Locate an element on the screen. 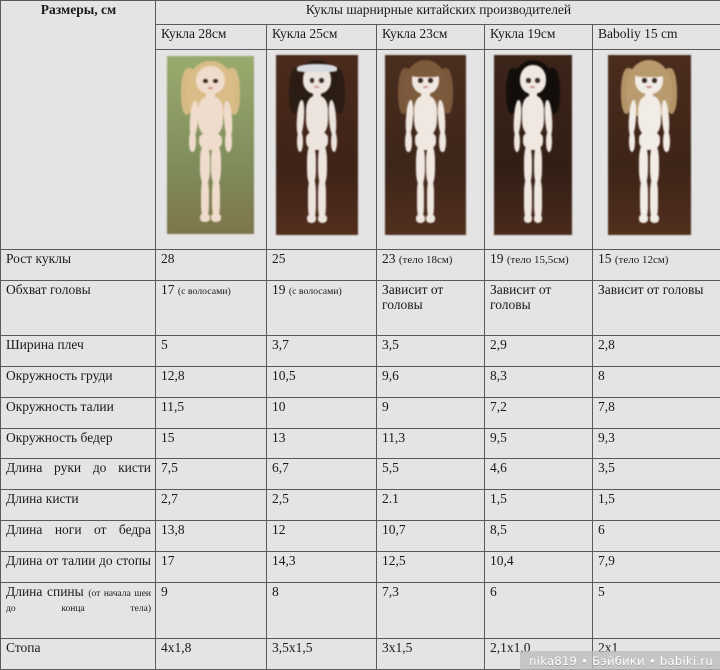 The width and height of the screenshot is (720, 670). cell-value: 19 is located at coordinates (279, 290).